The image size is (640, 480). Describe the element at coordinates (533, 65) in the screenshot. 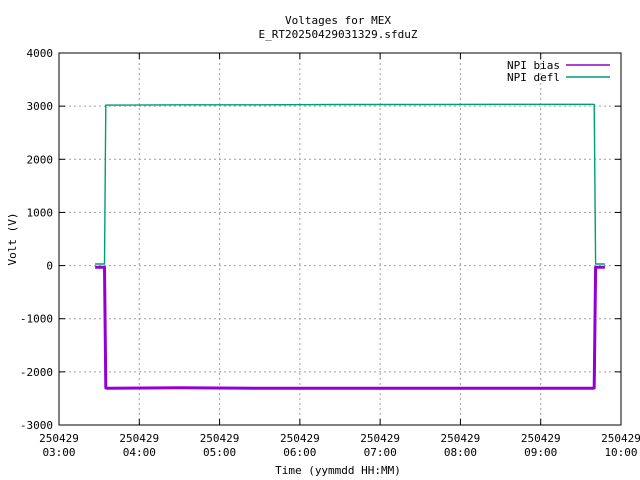

I see `legend-label: NPI bias` at that location.